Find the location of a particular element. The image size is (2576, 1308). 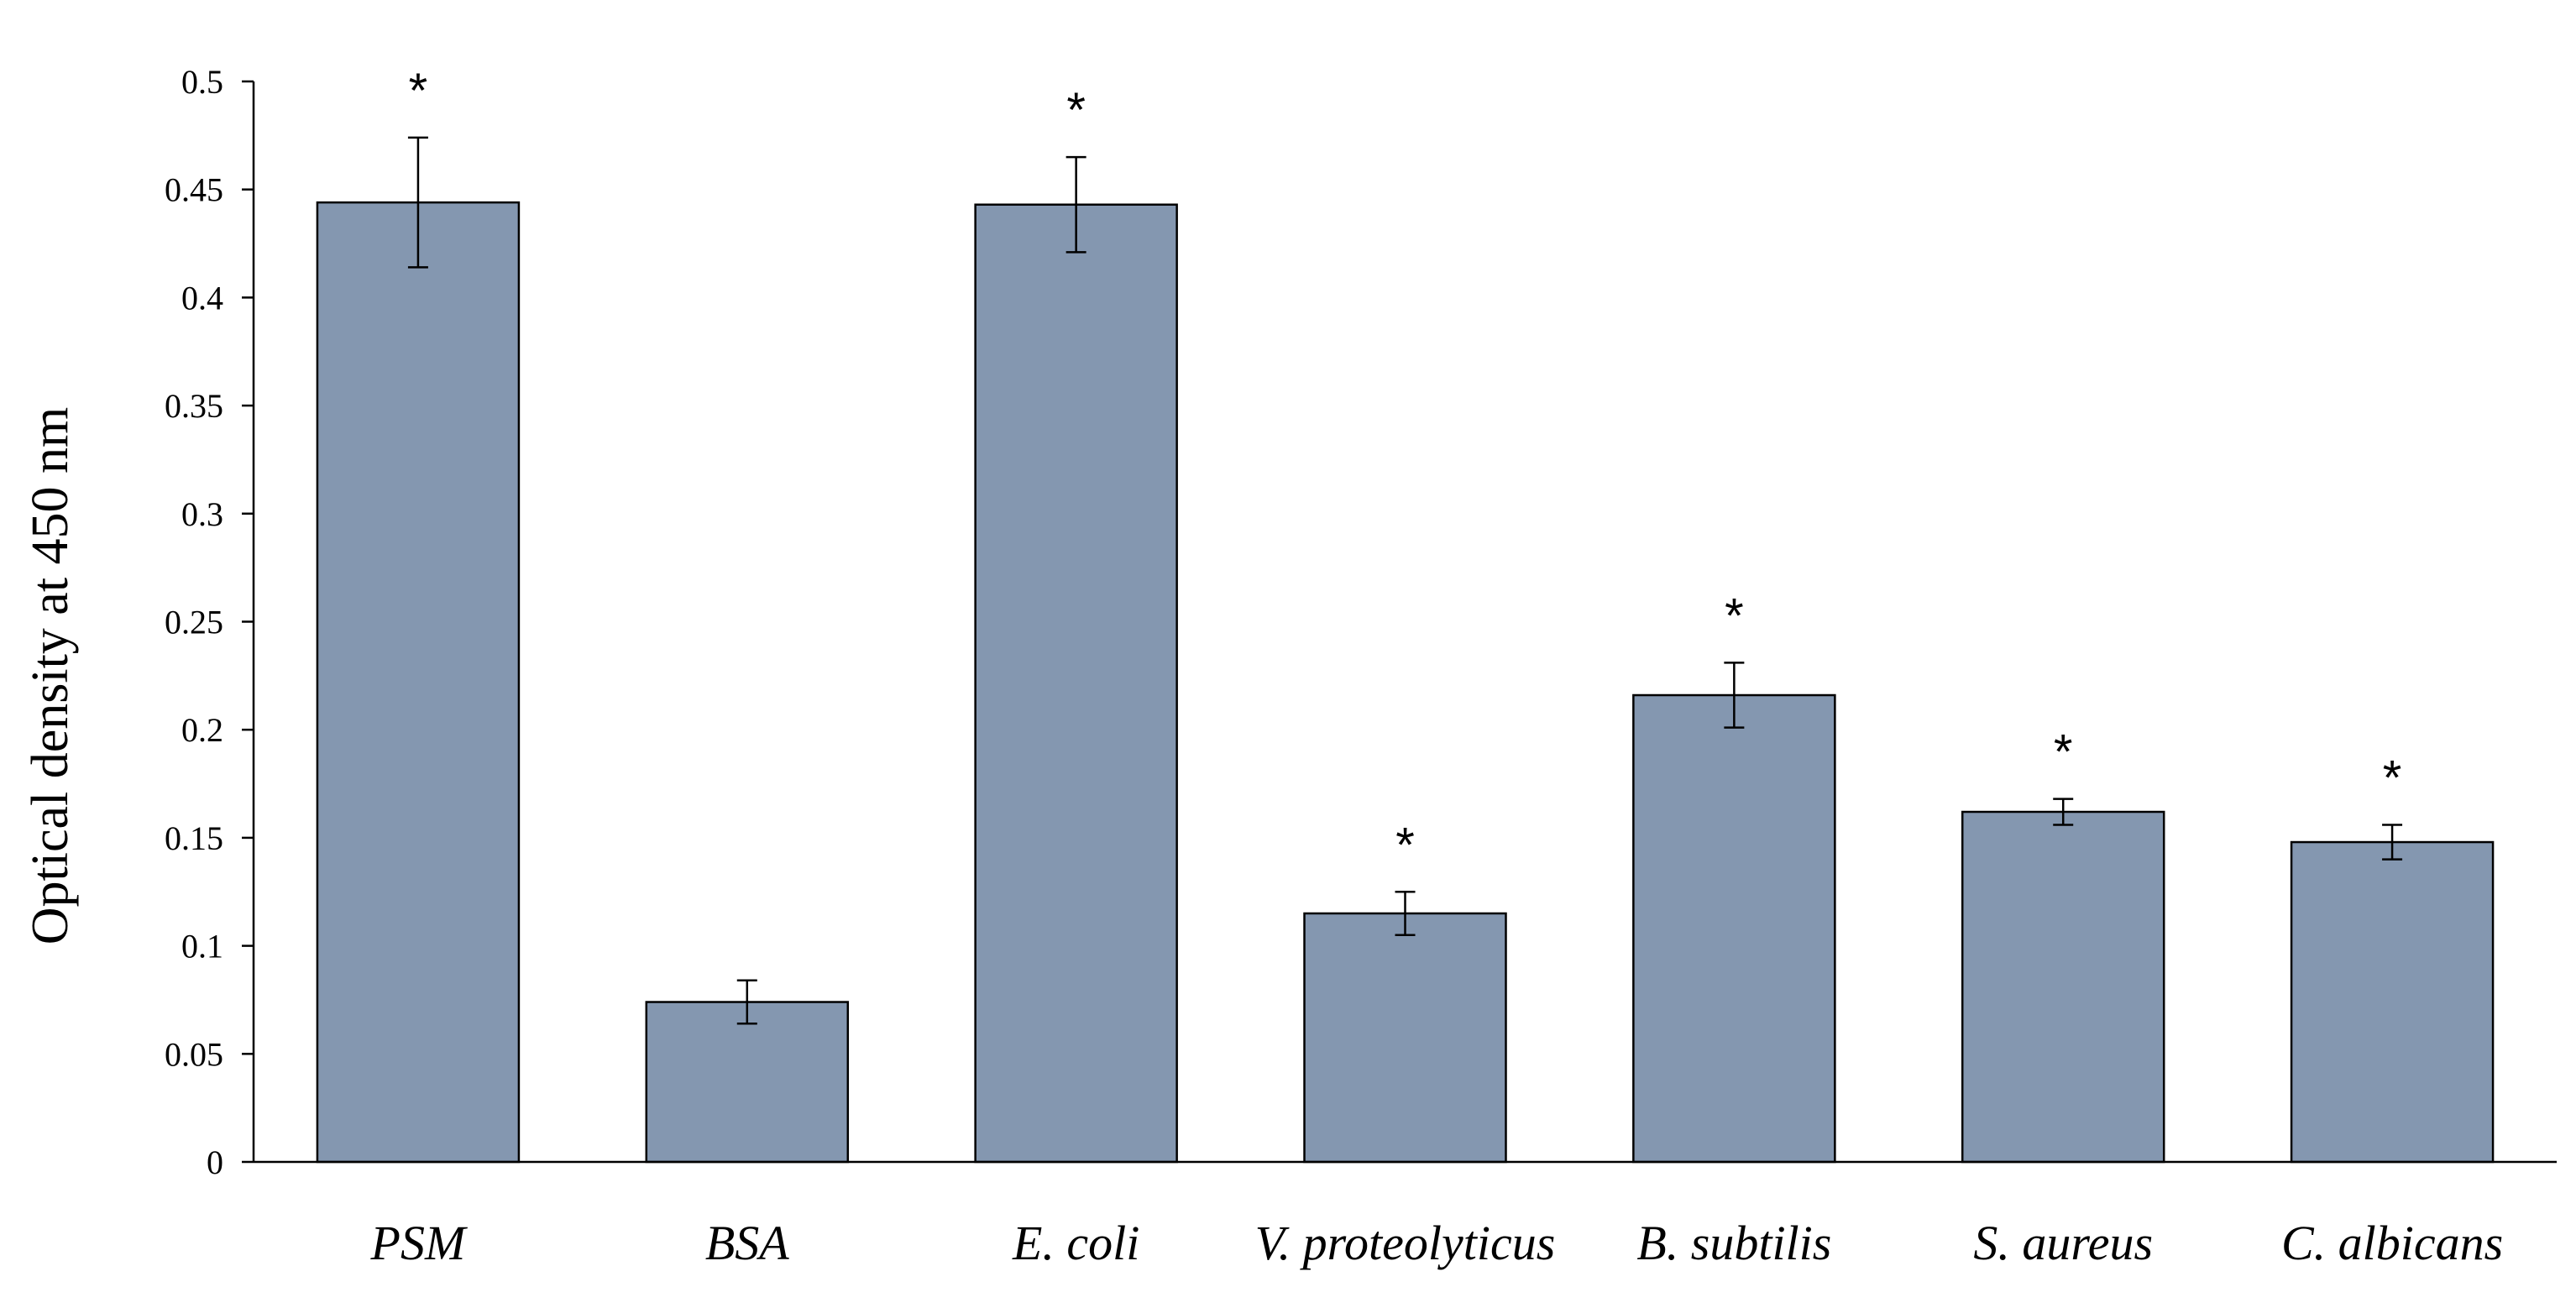

x-category-label: BSA is located at coordinates (747, 1243).